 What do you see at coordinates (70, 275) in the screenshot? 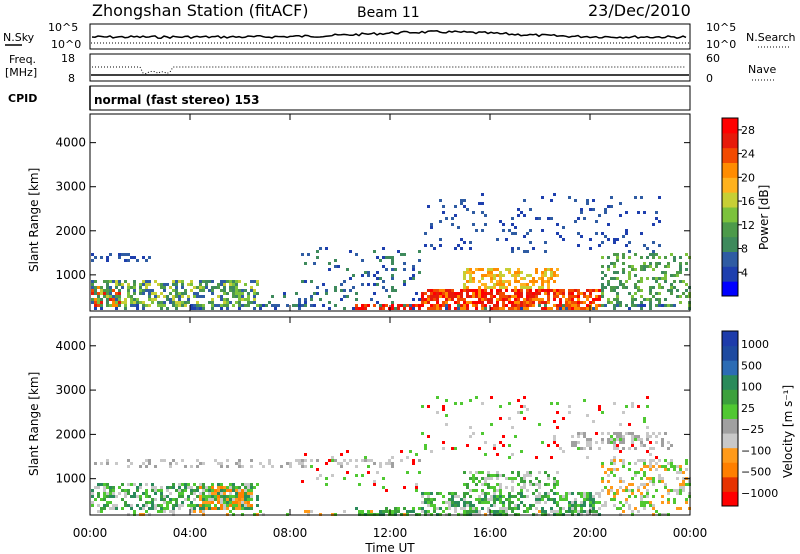
I see `y-tick-label: 1000` at bounding box center [70, 275].